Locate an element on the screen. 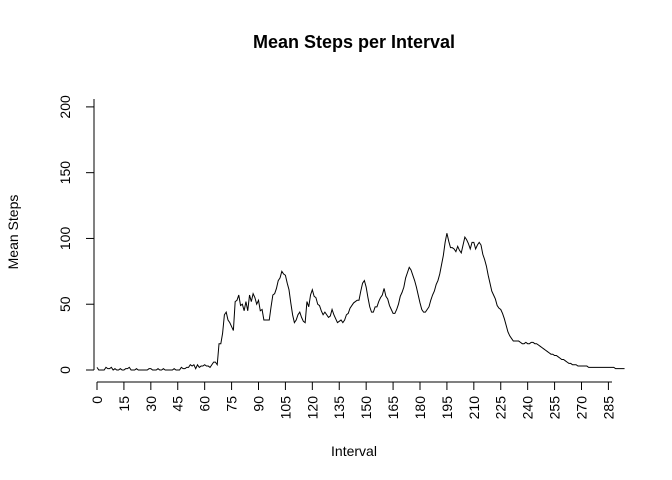 The height and width of the screenshot is (480, 672). y-tick-label: 50 is located at coordinates (65, 304).